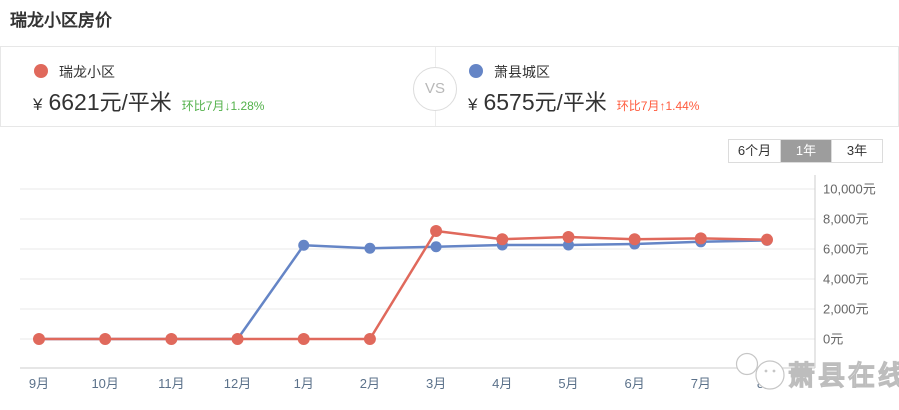 The width and height of the screenshot is (899, 410). I want to click on left-month-change: 环比7月↓1.28%, so click(223, 106).